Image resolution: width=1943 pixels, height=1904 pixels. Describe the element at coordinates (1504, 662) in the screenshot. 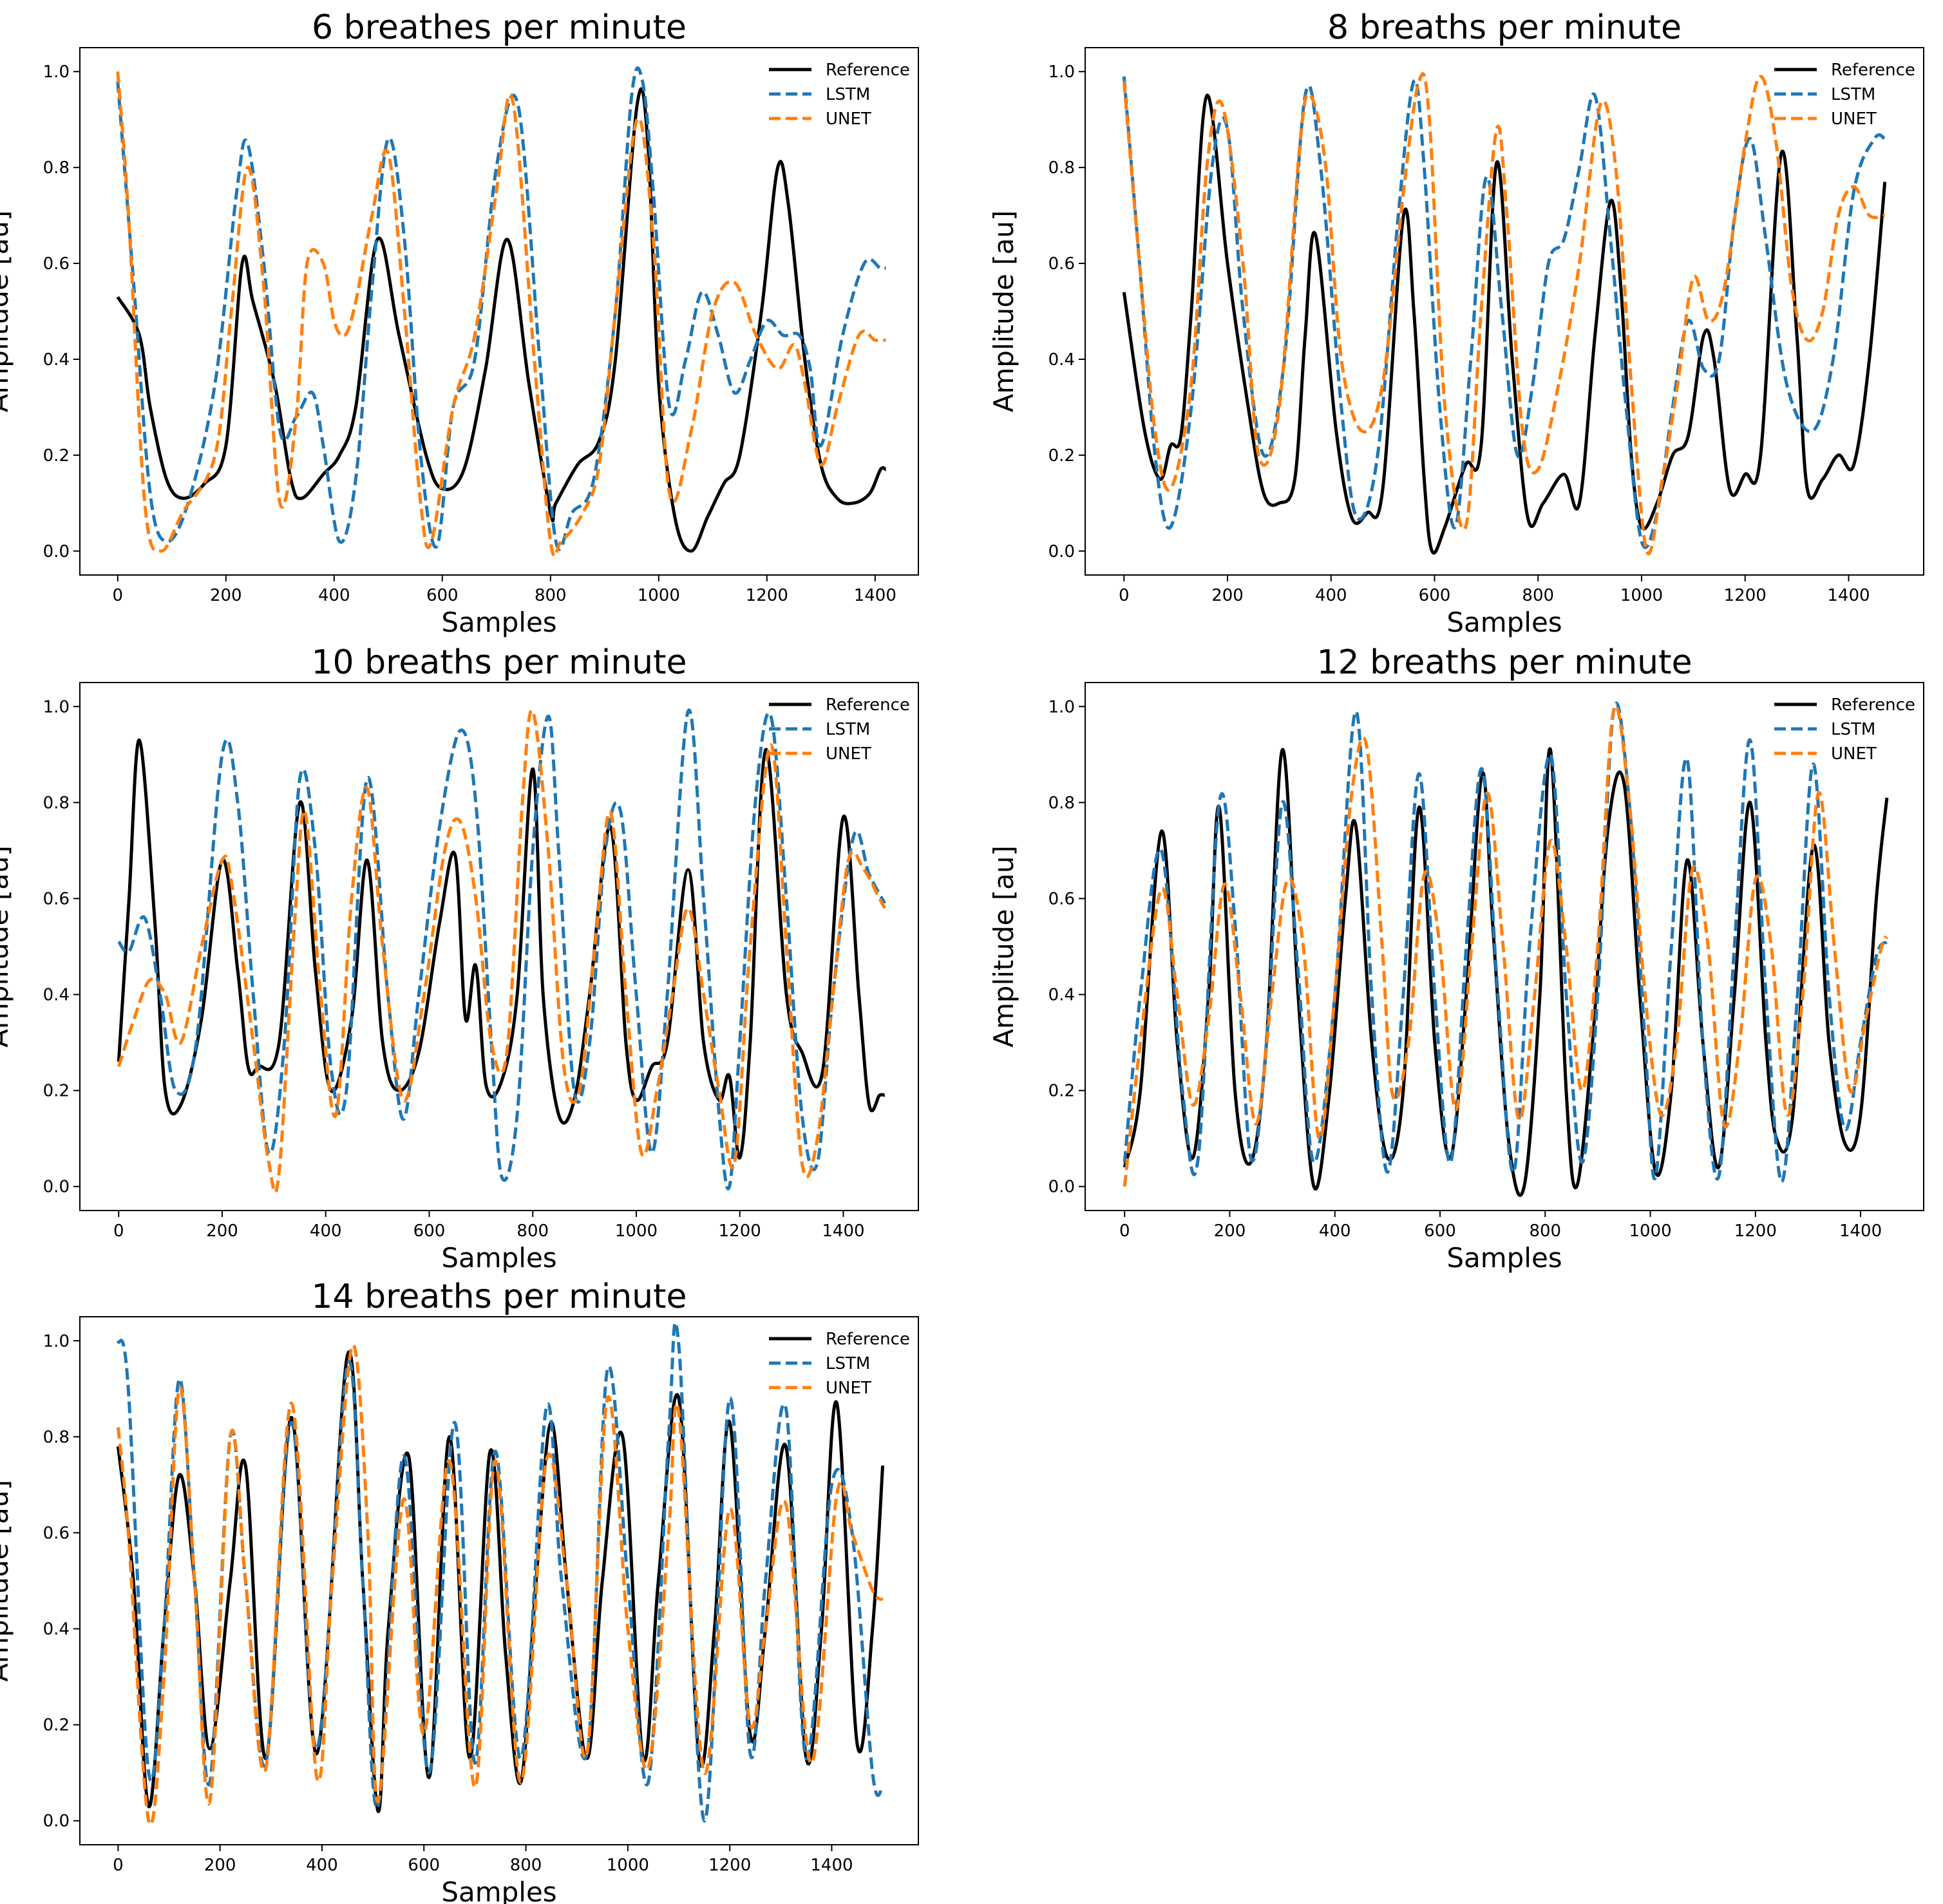

I see `chart-title: 12 breaths per minute` at that location.